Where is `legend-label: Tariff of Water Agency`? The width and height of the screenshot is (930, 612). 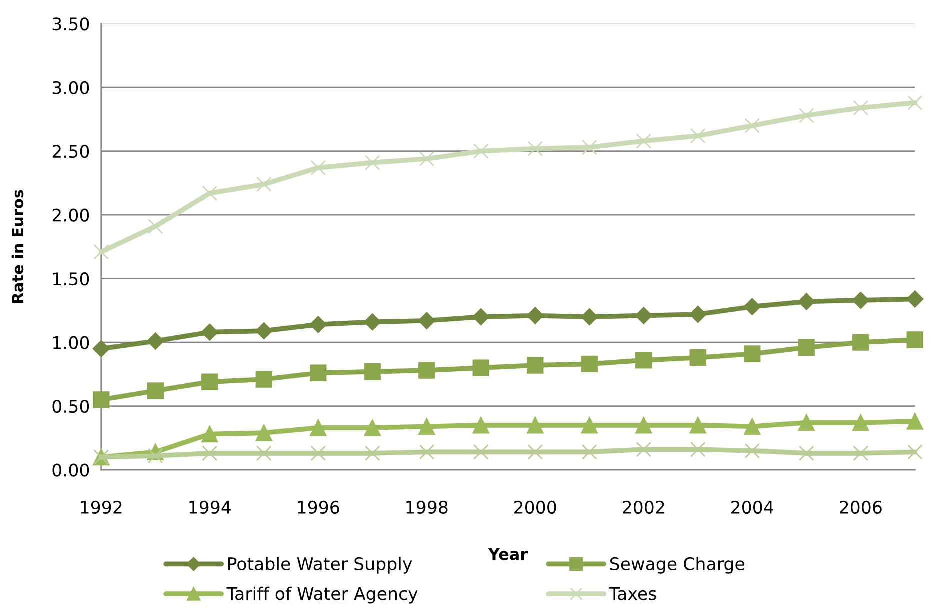 legend-label: Tariff of Water Agency is located at coordinates (322, 595).